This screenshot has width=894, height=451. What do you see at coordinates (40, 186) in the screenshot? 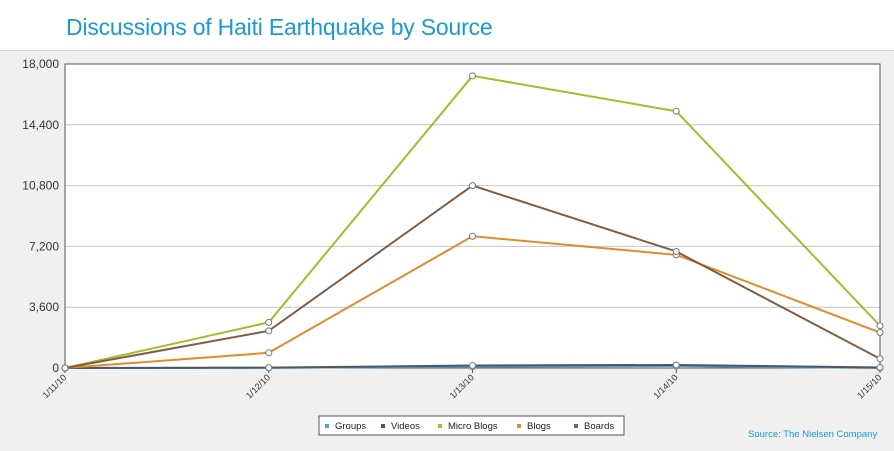
I see `y-tick-label: 10,800` at bounding box center [40, 186].